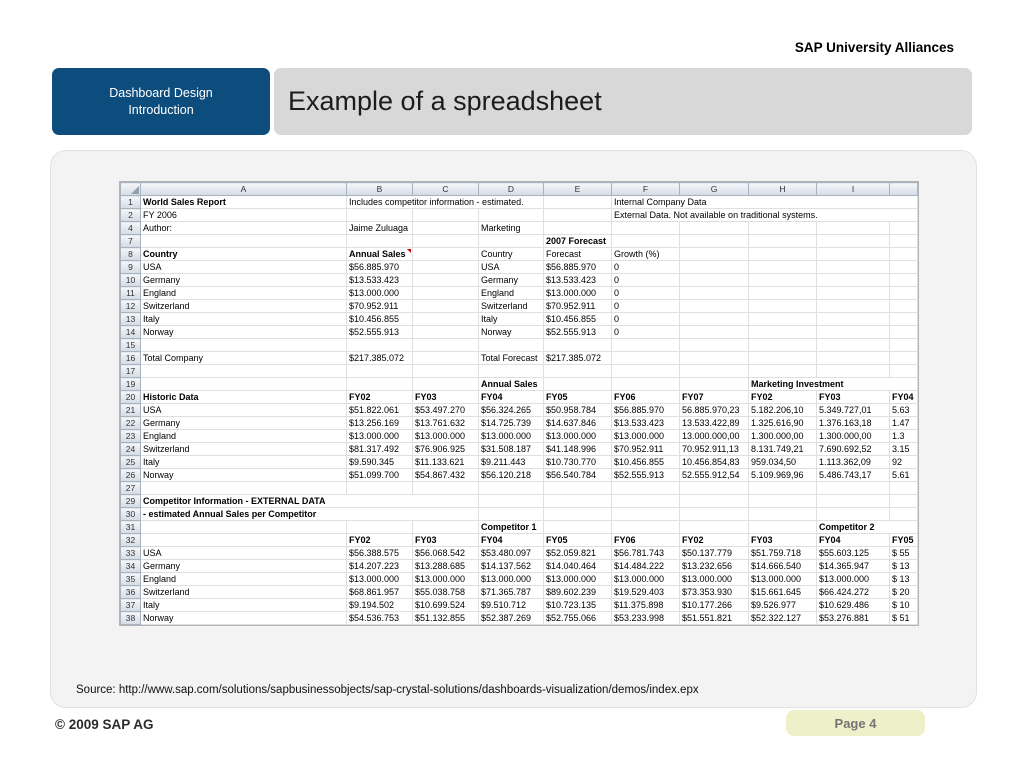 The image size is (1024, 768). I want to click on cell: 5.61, so click(903, 475).